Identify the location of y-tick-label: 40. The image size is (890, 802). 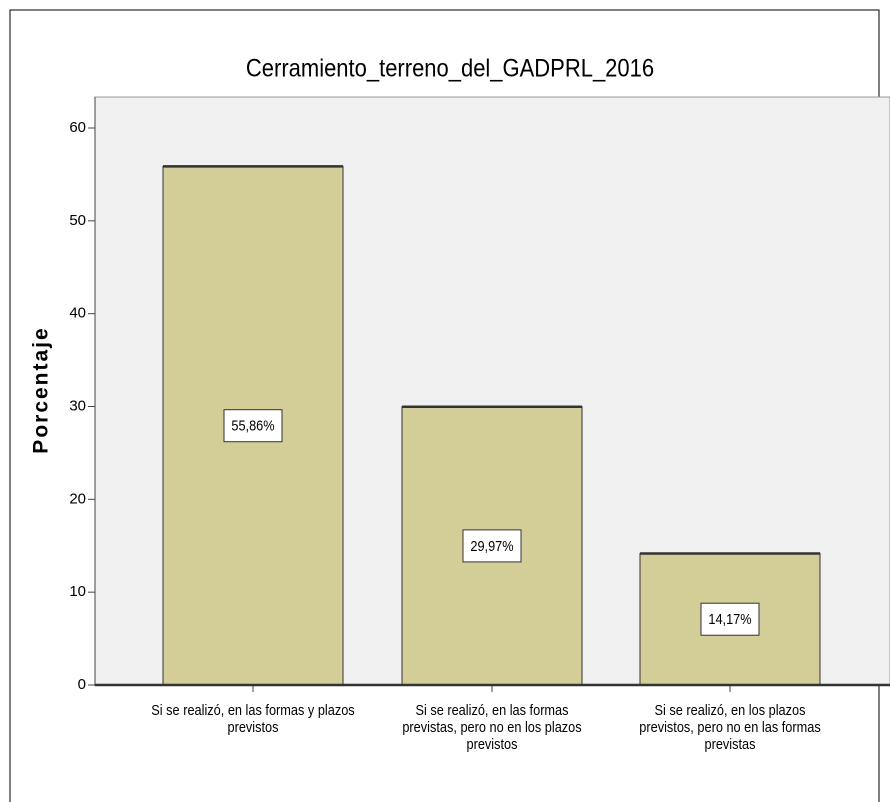
(77, 313).